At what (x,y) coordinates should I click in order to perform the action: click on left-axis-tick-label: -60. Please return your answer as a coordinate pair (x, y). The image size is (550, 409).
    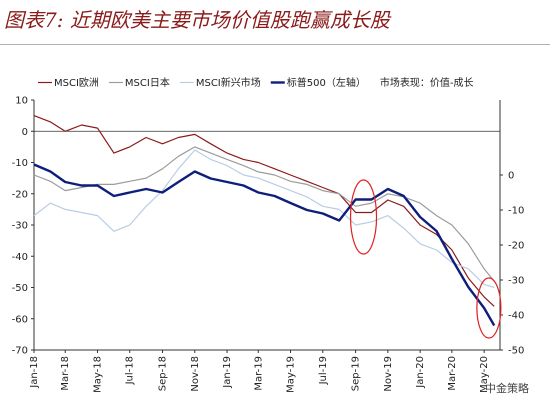
    Looking at the image, I should click on (20, 319).